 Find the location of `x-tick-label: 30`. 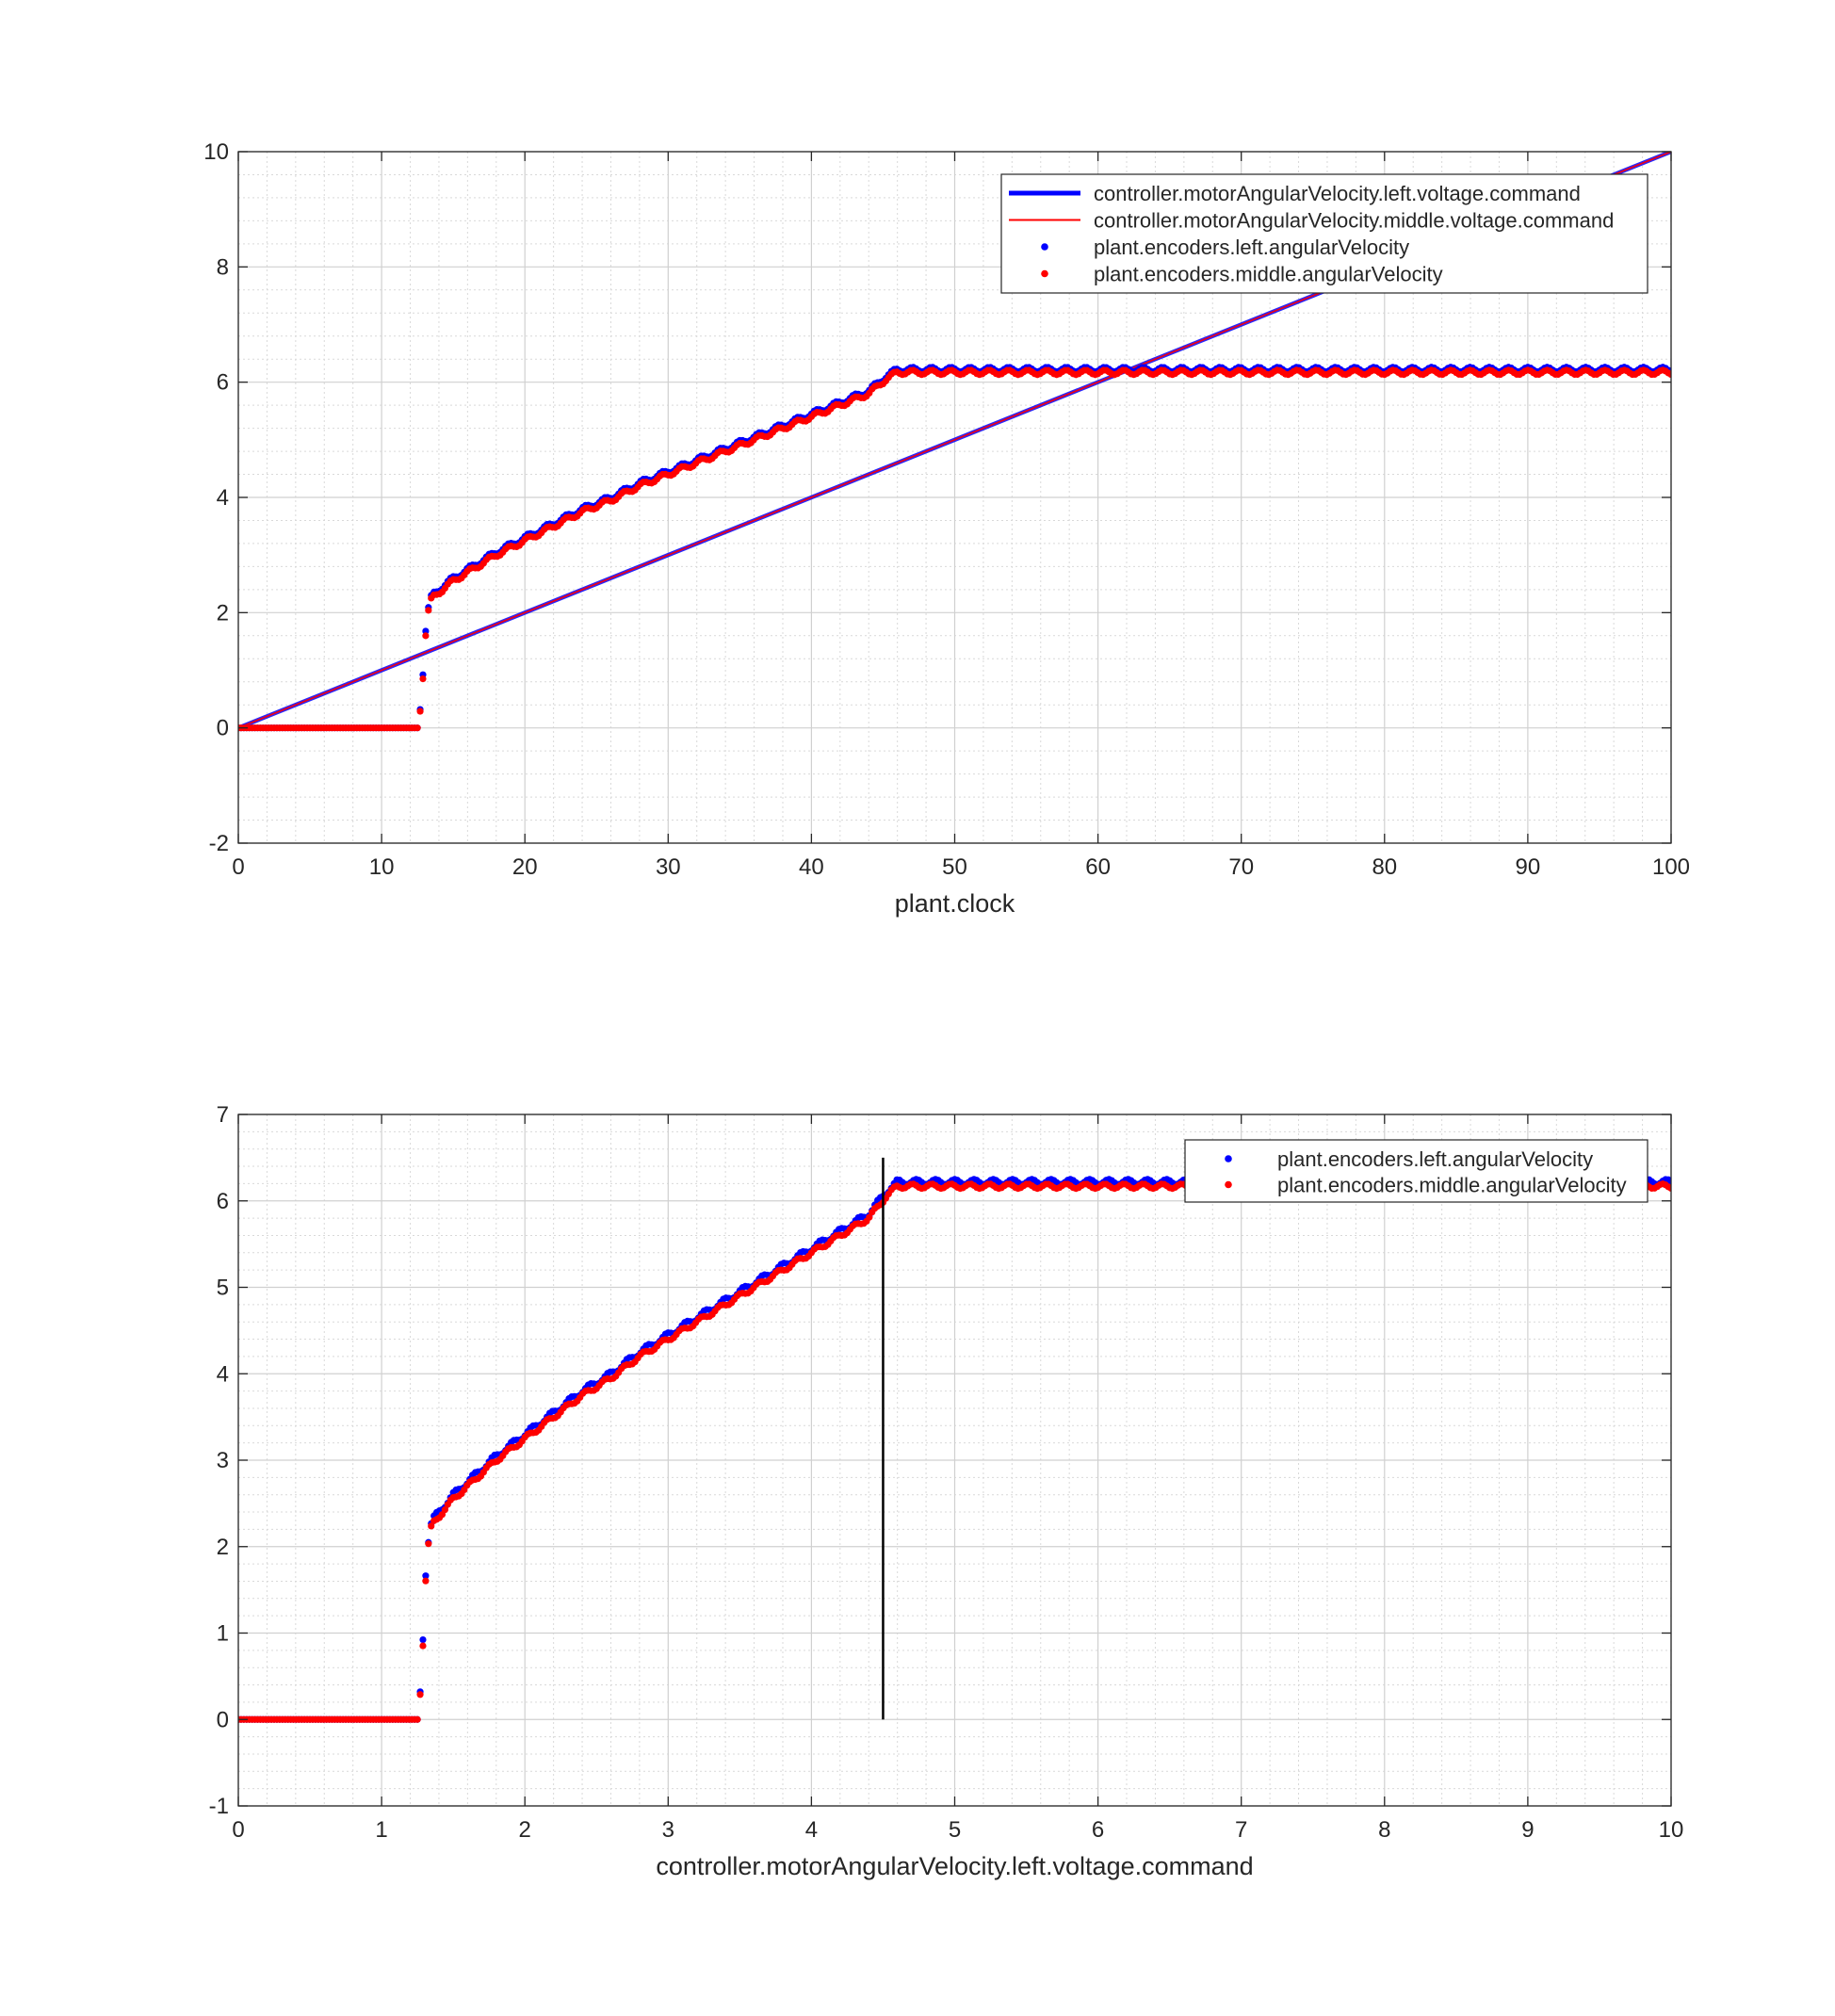

x-tick-label: 30 is located at coordinates (668, 867).